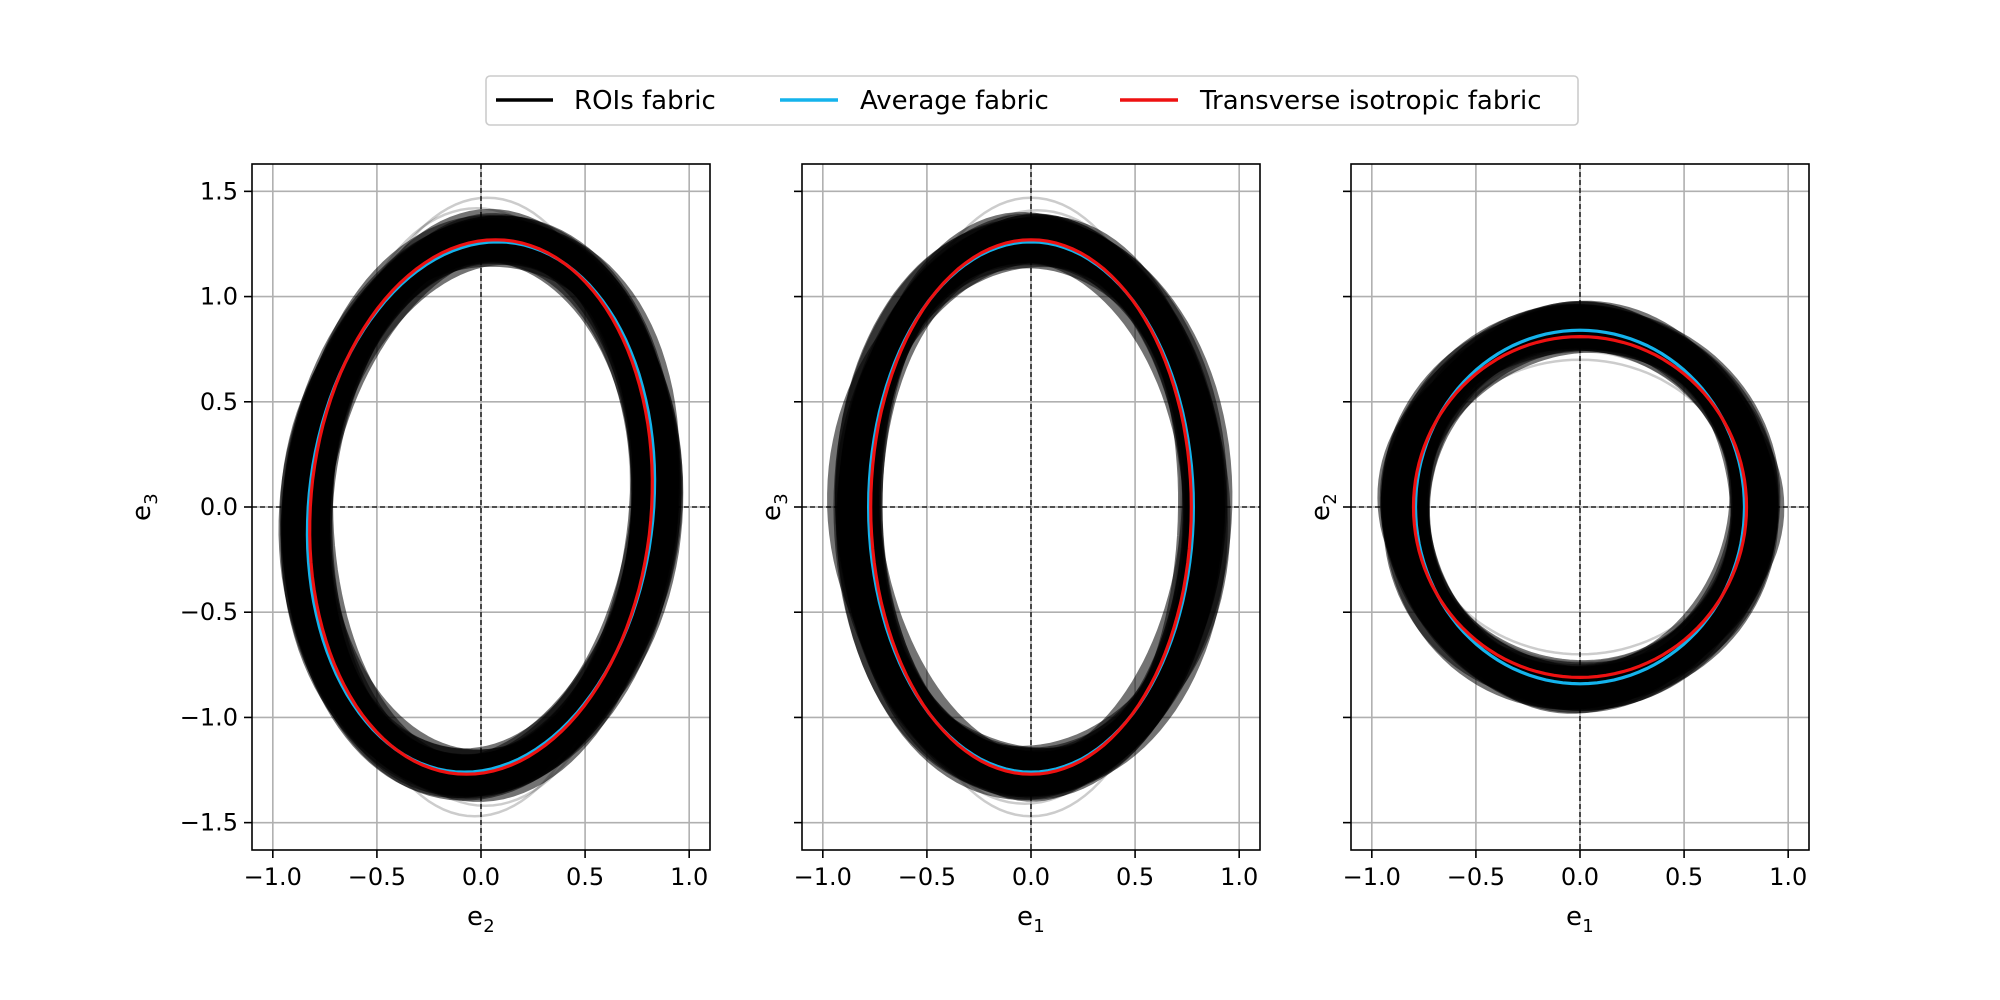  I want to click on y-tick-label: 0.0, so click(219, 507).